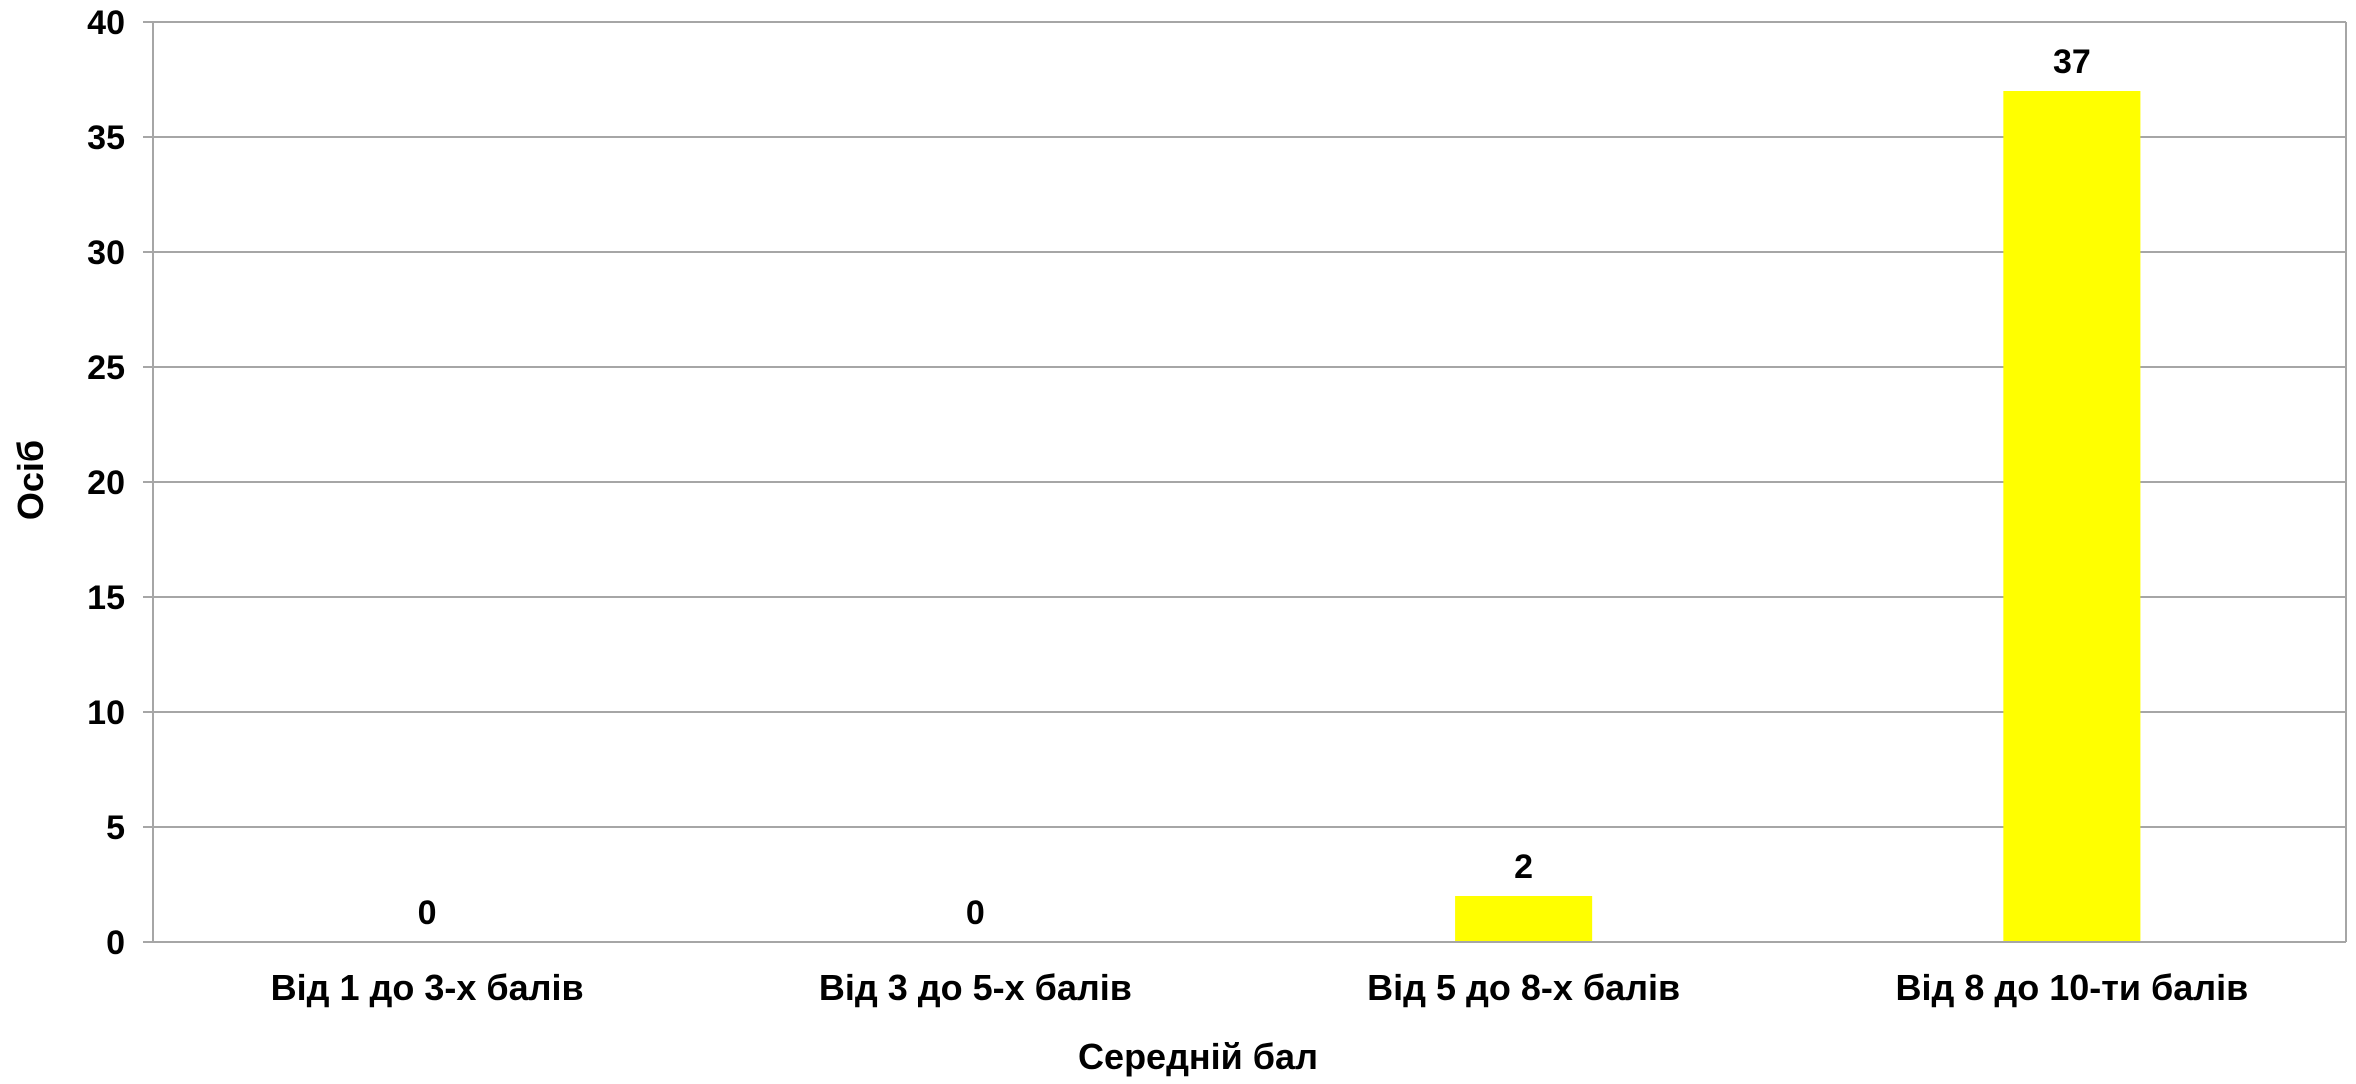 The height and width of the screenshot is (1084, 2356). I want to click on y-axis-title: Осіб, so click(30, 480).